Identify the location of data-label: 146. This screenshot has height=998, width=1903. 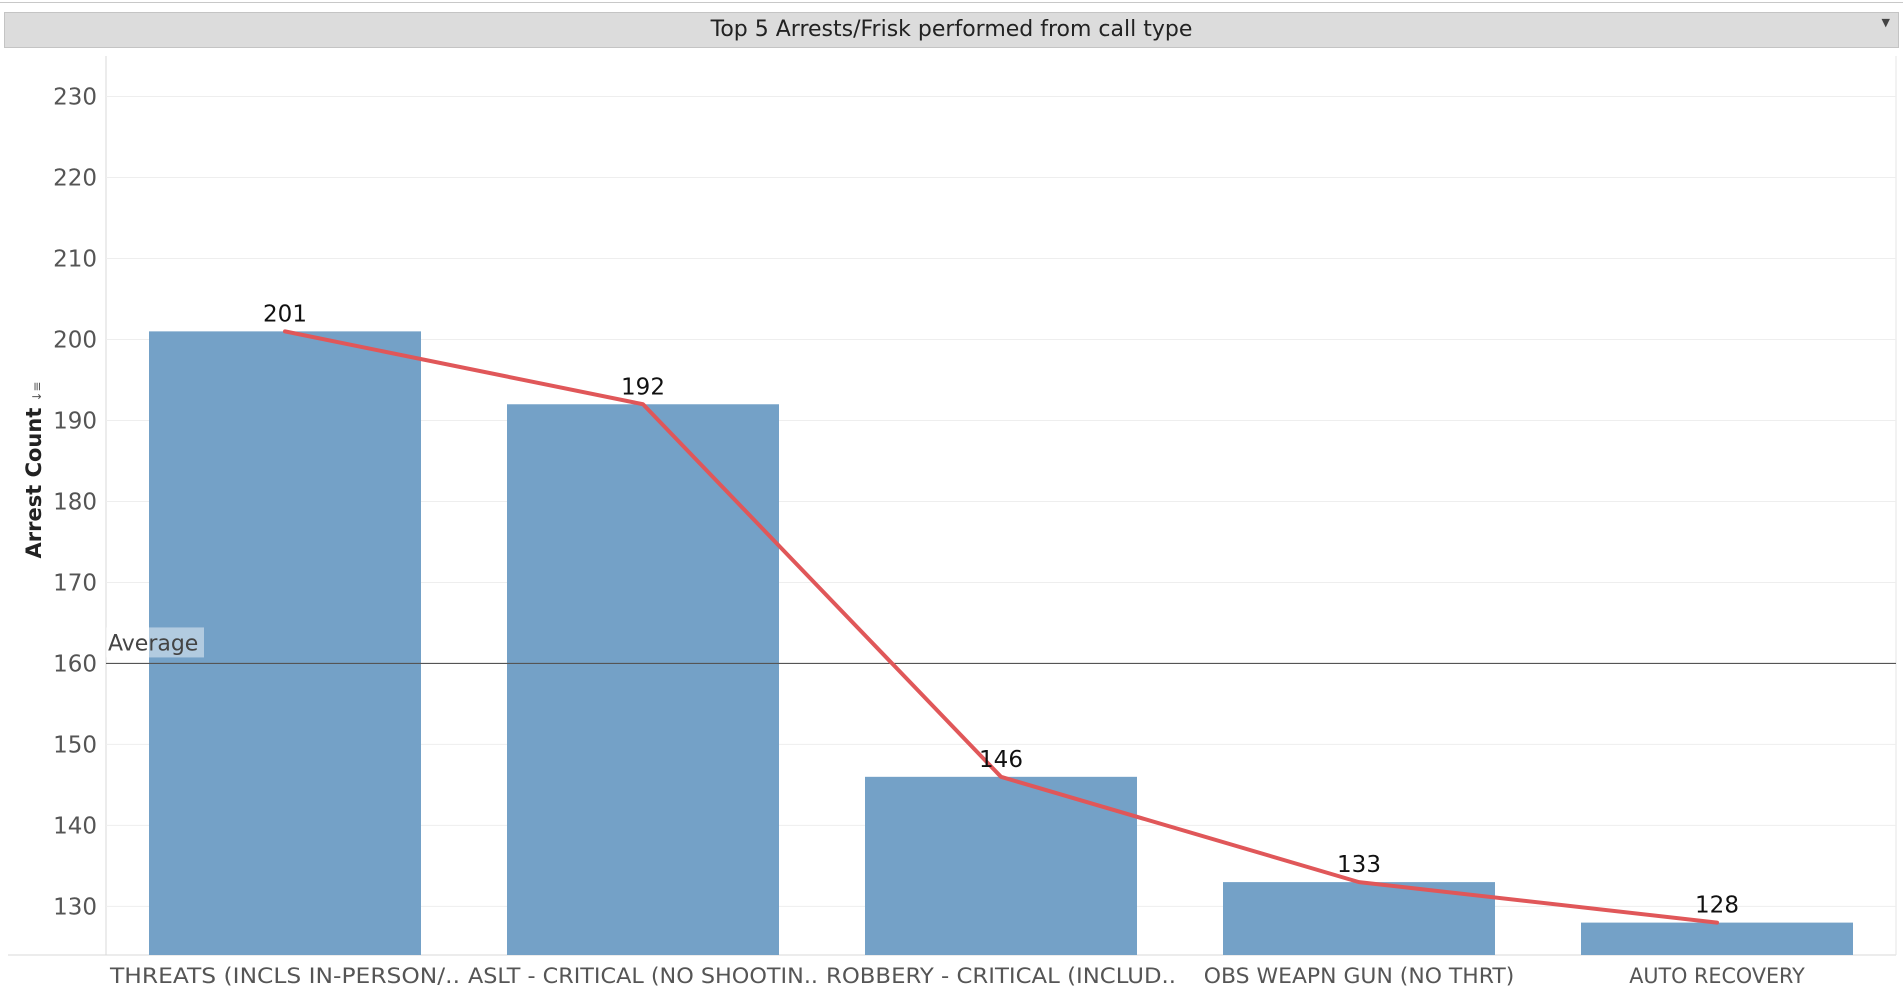
(1001, 760).